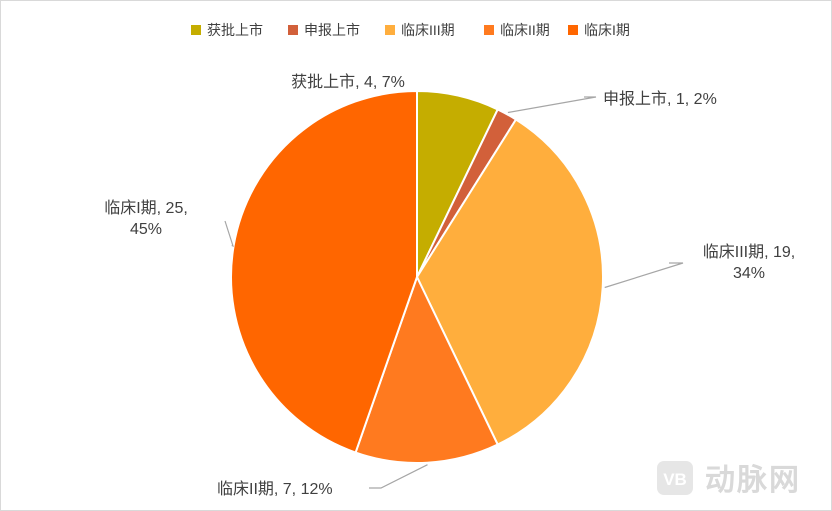 This screenshot has width=832, height=511. Describe the element at coordinates (525, 30) in the screenshot. I see `legend-label: 临床II期` at that location.